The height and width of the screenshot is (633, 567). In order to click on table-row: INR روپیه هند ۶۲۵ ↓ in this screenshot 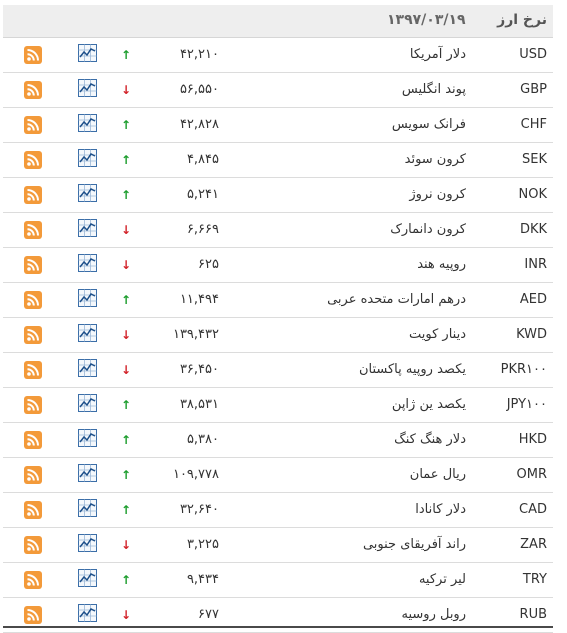, I will do `click(278, 265)`.